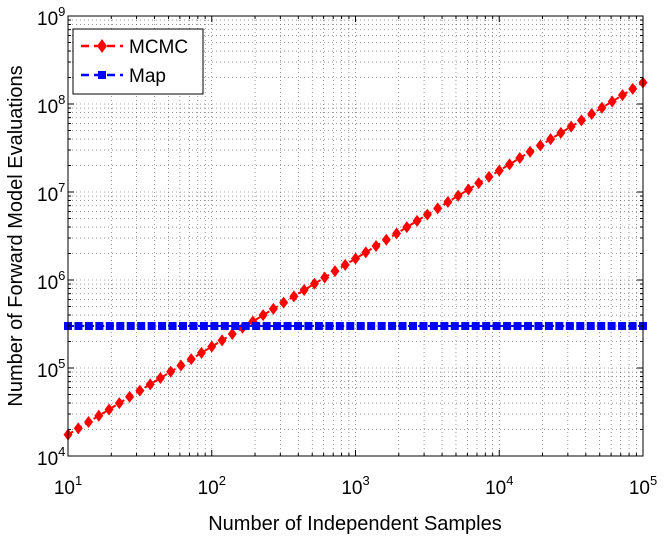 The width and height of the screenshot is (664, 536). Describe the element at coordinates (51, 193) in the screenshot. I see `y-tick-label: 10⁷` at that location.